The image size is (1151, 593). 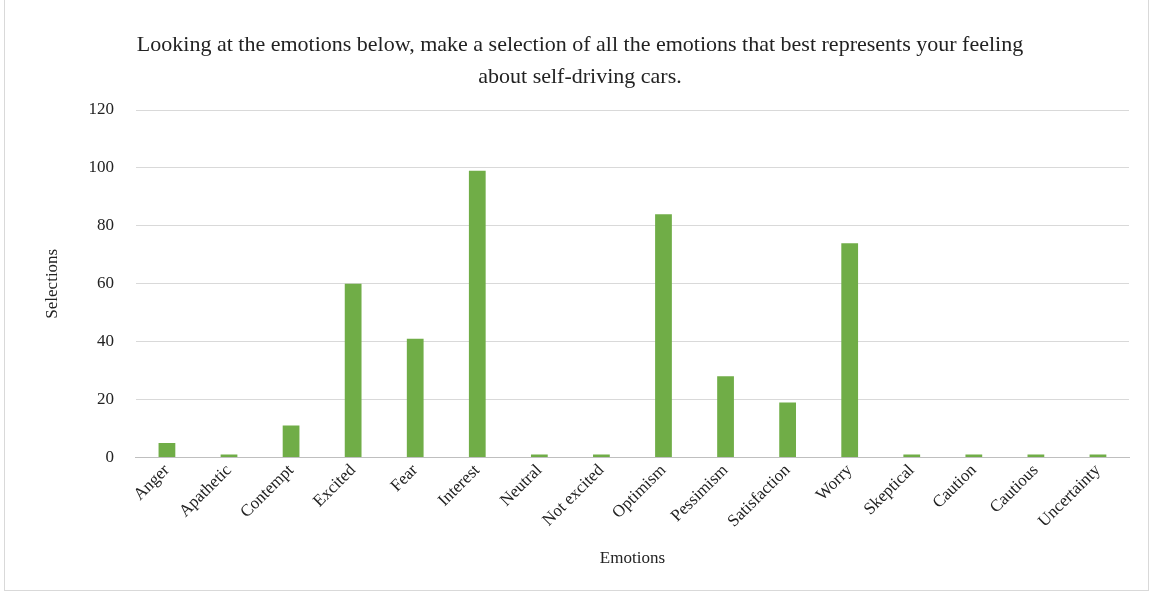 What do you see at coordinates (580, 60) in the screenshot?
I see `chart-title: Looking at the emotions below, make a selection of all the emotions that best represents your feeling about self-driving cars.` at bounding box center [580, 60].